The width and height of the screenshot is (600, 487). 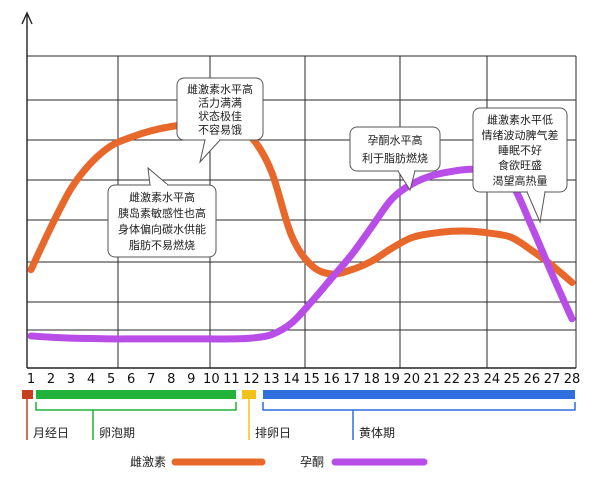 I want to click on phase-luteal: 黄体期, so click(x=419, y=415).